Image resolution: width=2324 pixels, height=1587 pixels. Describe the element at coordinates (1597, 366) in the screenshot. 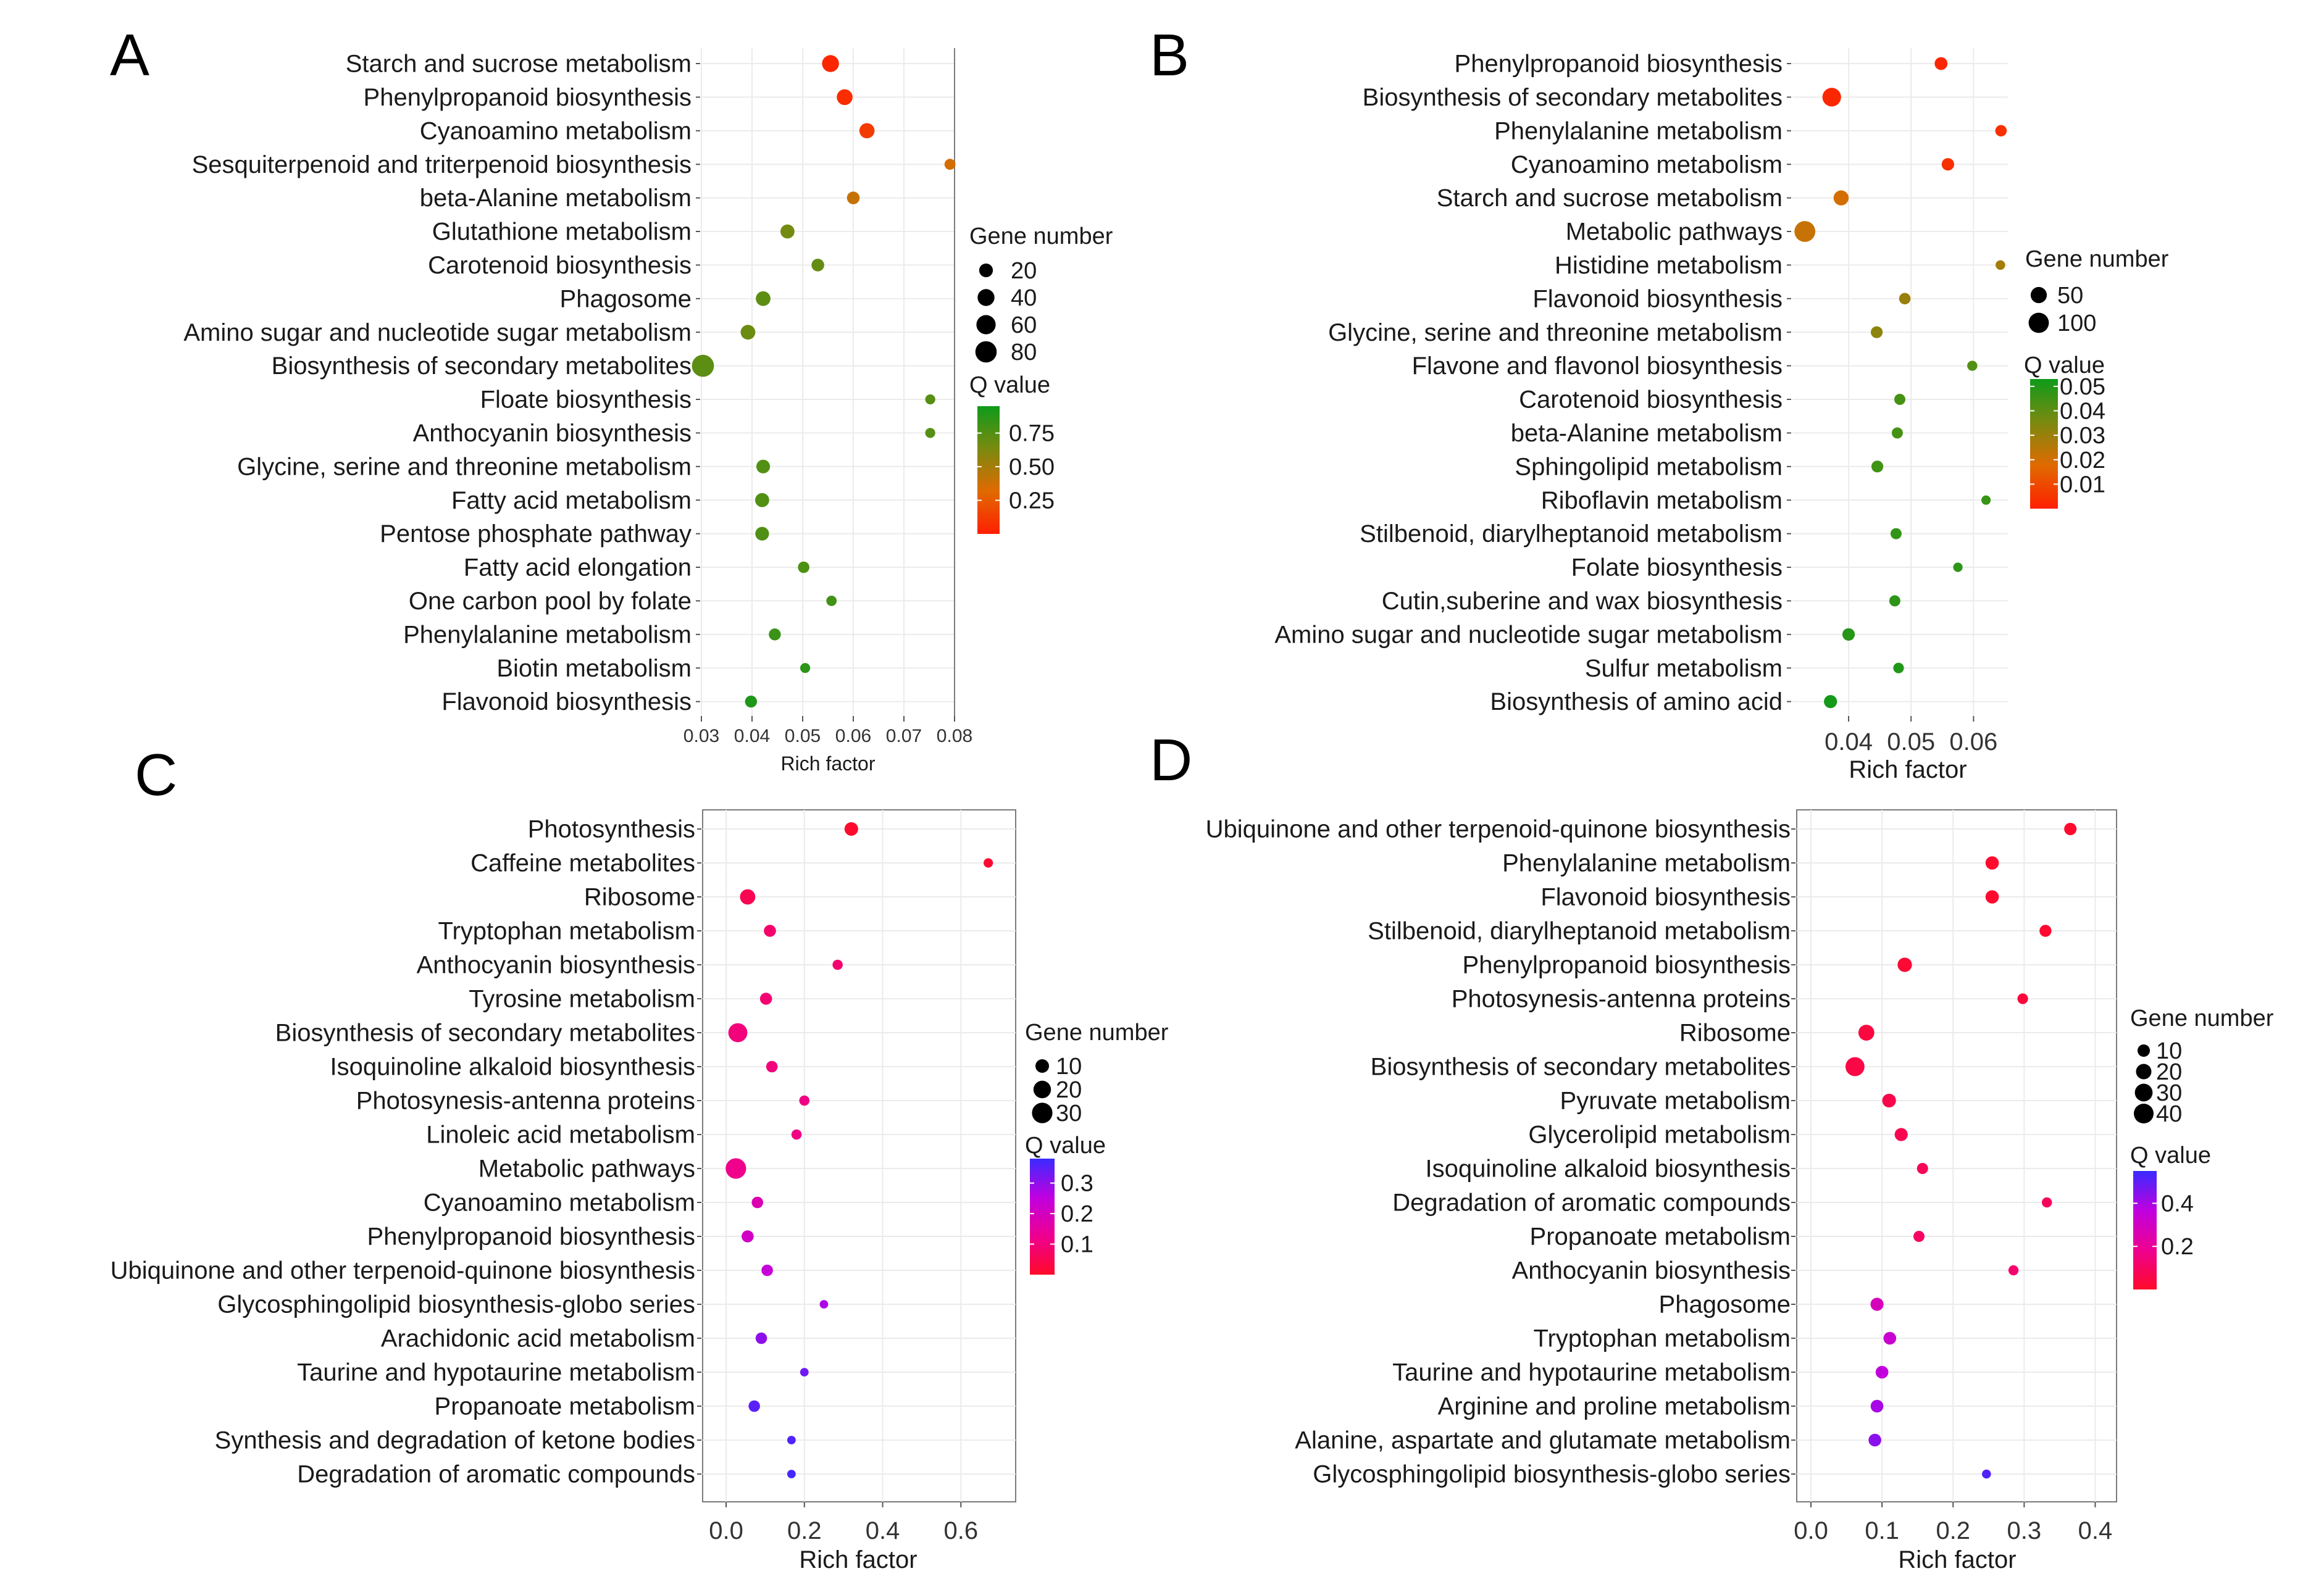

I see `term-label-b-9: Flavone and flavonol biosynthesis` at that location.